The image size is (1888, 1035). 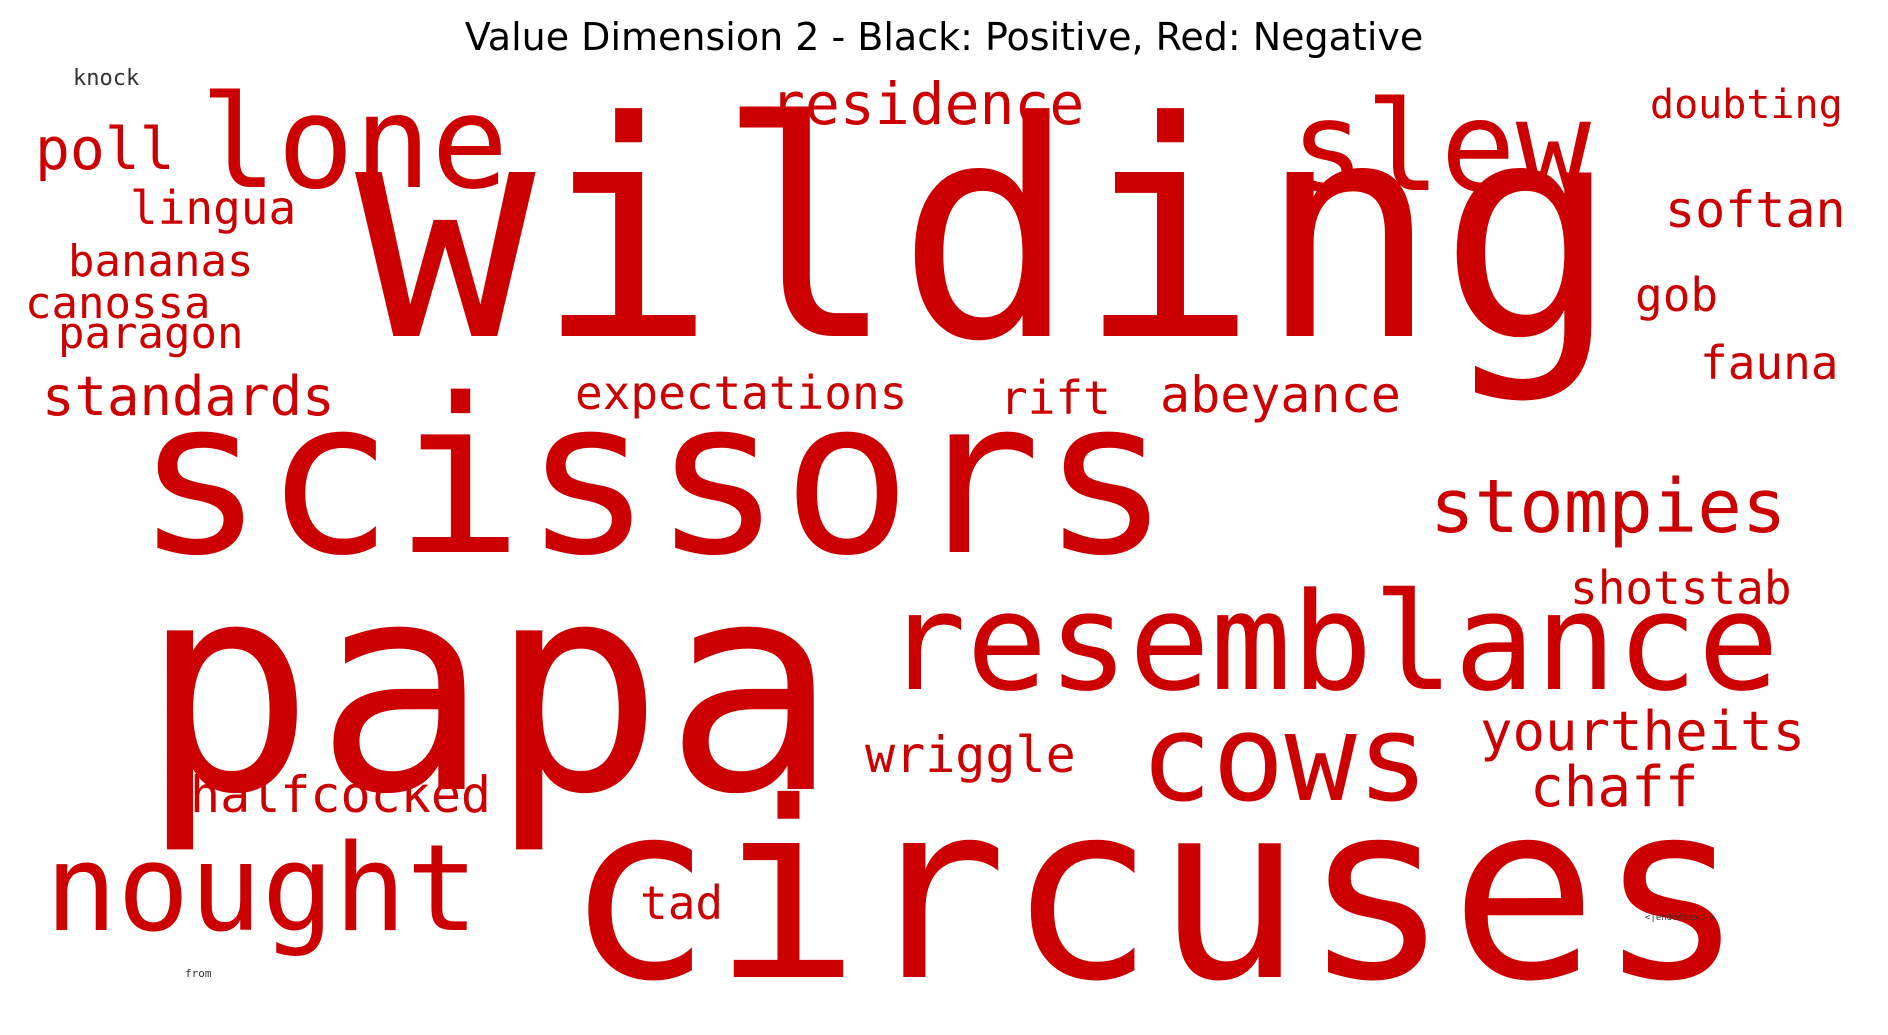 I want to click on word-chaff: chaff, so click(x=1614, y=787).